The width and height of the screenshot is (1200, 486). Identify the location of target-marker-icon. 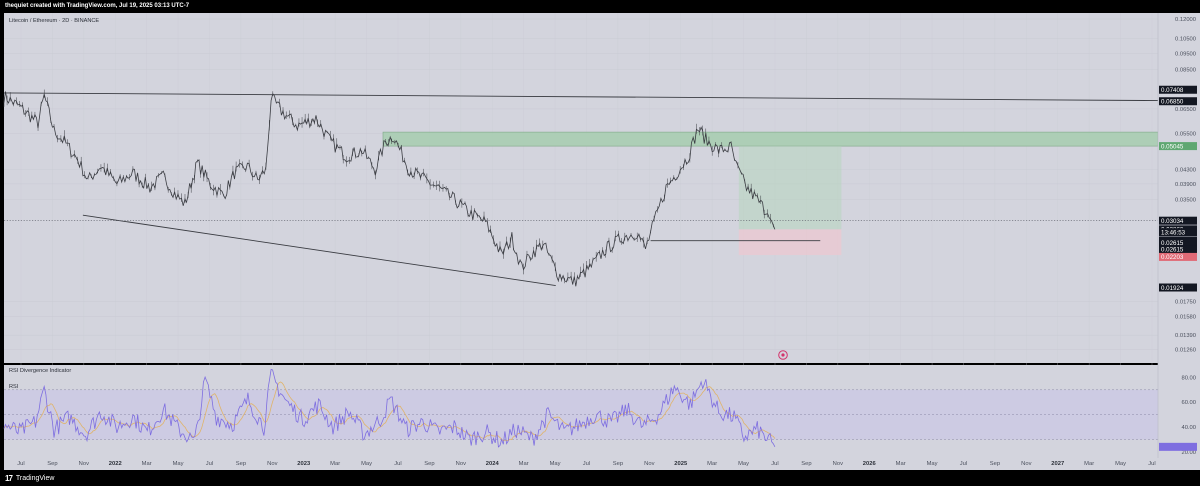
(783, 355).